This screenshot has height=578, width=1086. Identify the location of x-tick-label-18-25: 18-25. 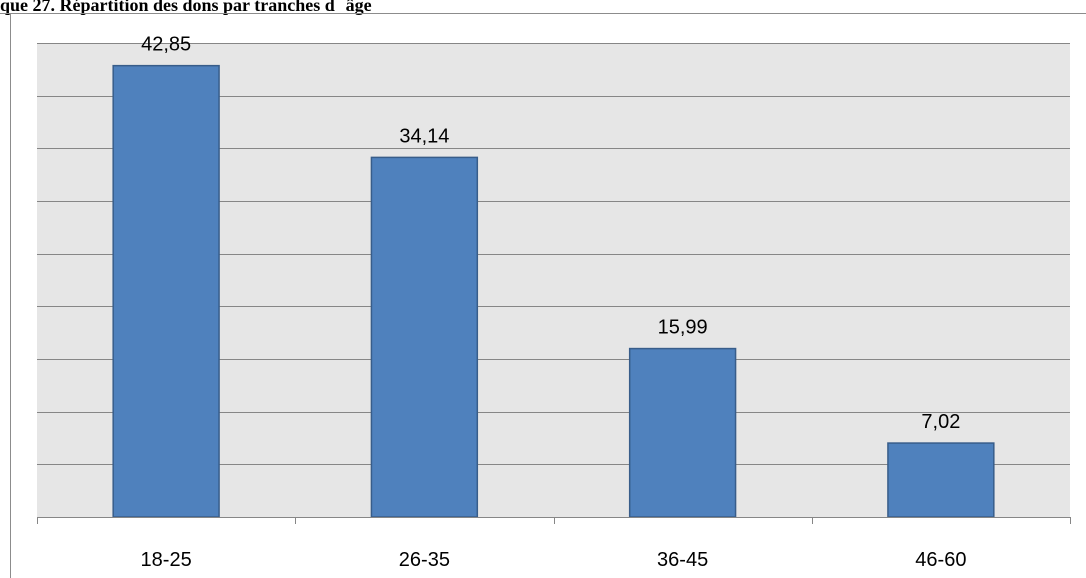
(166, 560).